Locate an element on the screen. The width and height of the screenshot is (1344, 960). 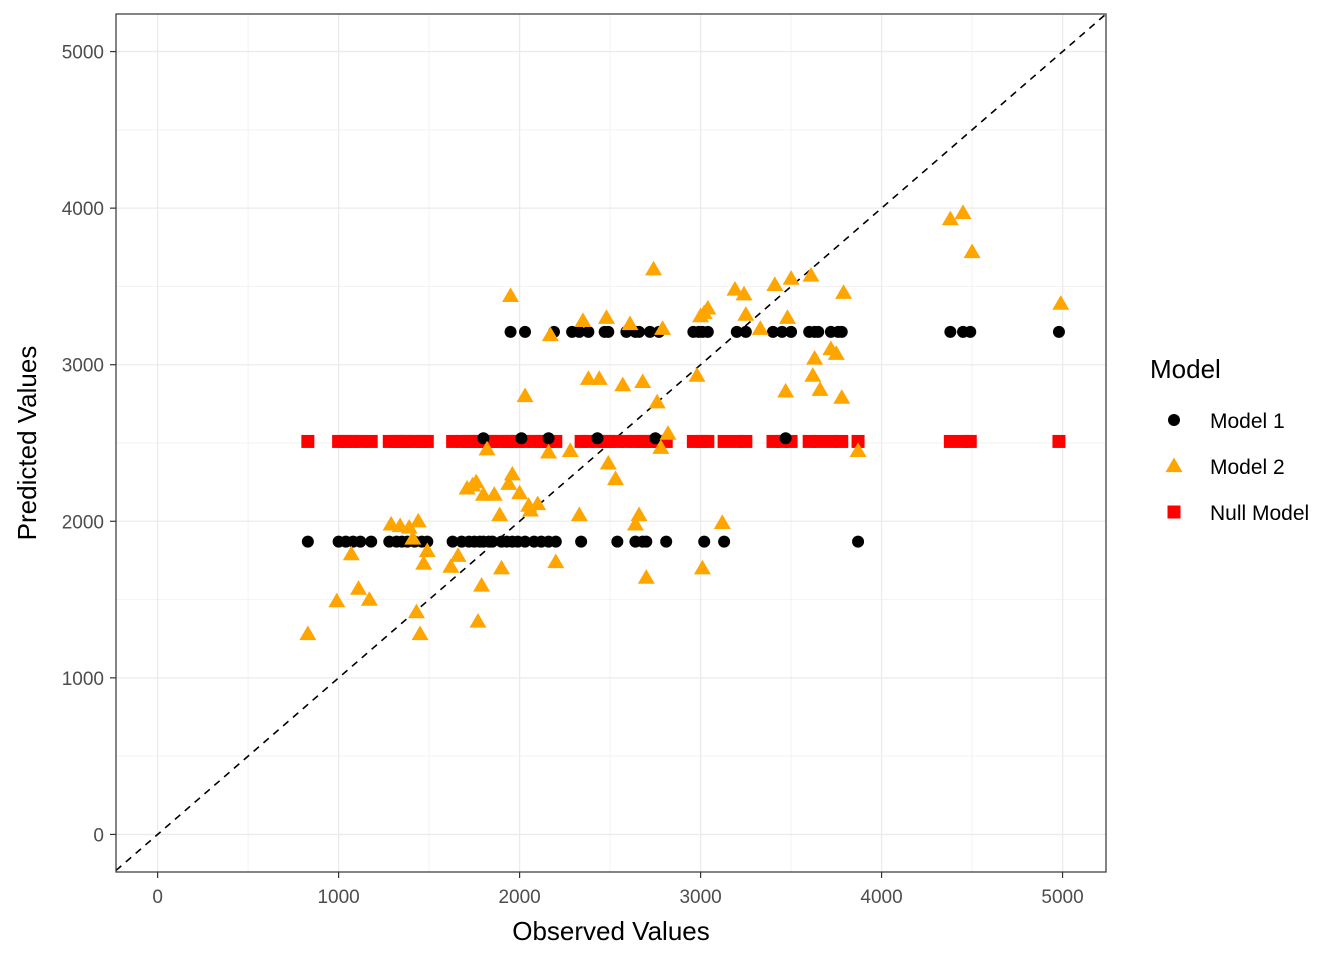
legend-key-null-model is located at coordinates (1174, 512).